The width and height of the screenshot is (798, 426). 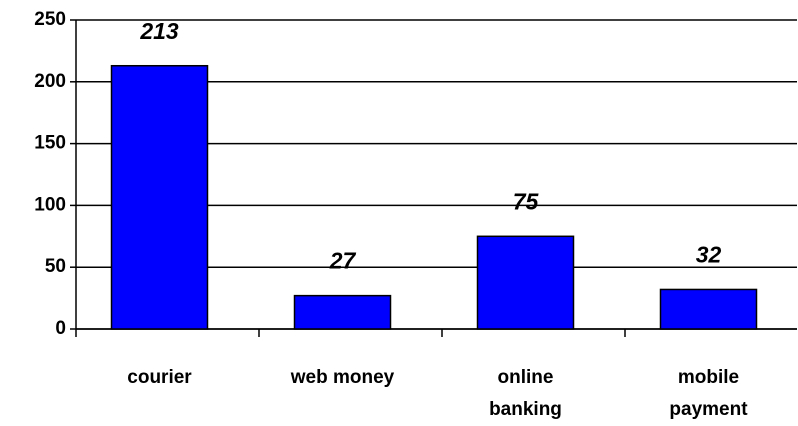 What do you see at coordinates (709, 255) in the screenshot?
I see `value-label: 32` at bounding box center [709, 255].